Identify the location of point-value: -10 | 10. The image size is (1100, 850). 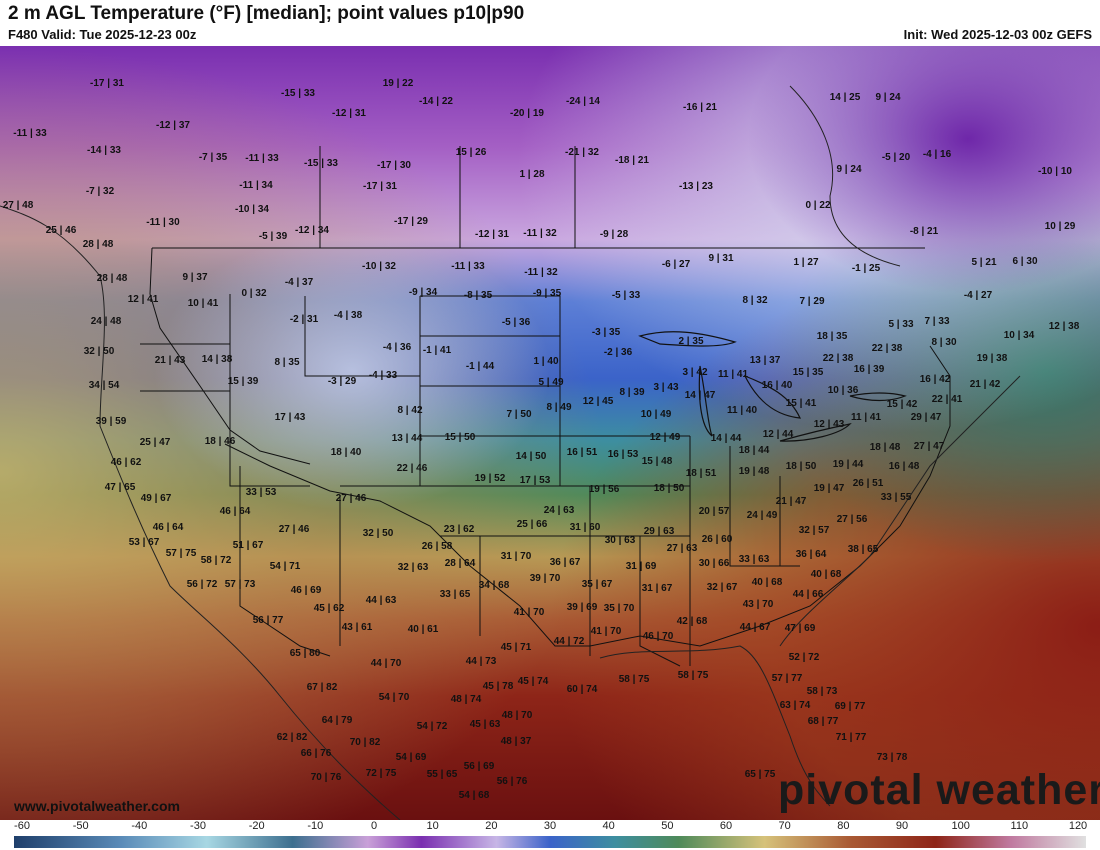
(1055, 171).